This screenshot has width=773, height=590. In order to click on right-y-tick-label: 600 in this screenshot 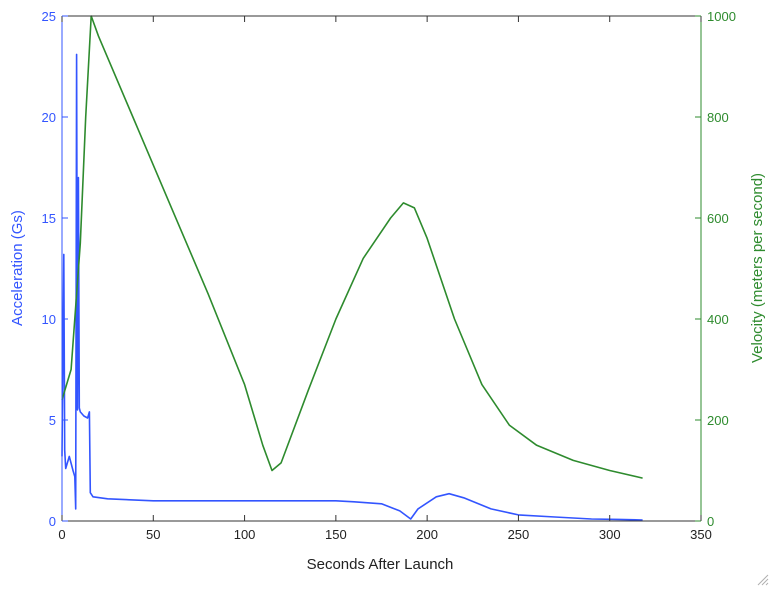, I will do `click(718, 218)`.